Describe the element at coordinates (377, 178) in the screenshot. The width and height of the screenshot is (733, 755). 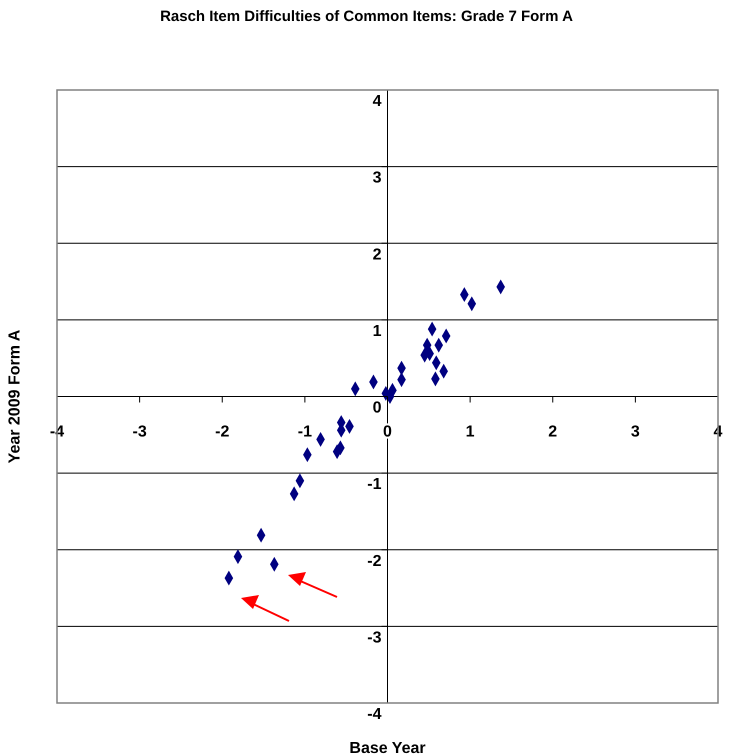
I see `y-tick-label: 3` at that location.